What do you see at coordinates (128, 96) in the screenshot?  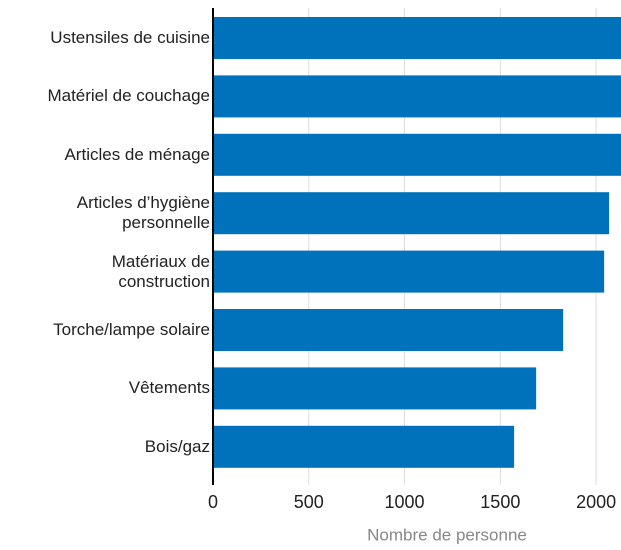 I see `y-tick-label: Matériel de couchage` at bounding box center [128, 96].